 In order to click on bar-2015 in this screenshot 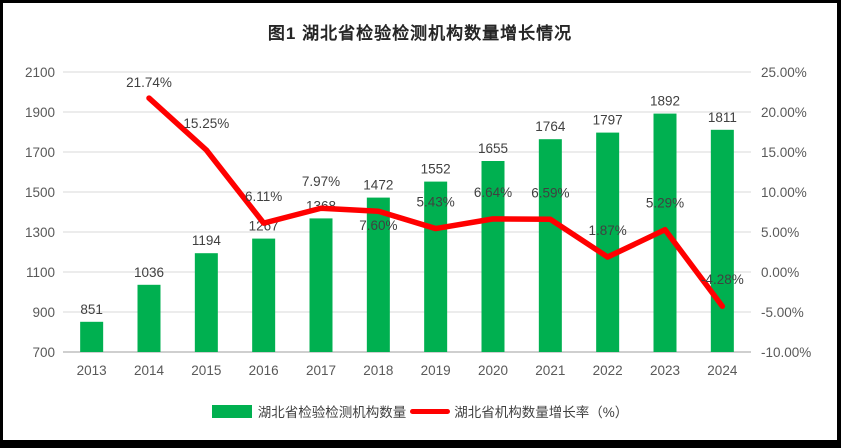, I will do `click(206, 302)`.